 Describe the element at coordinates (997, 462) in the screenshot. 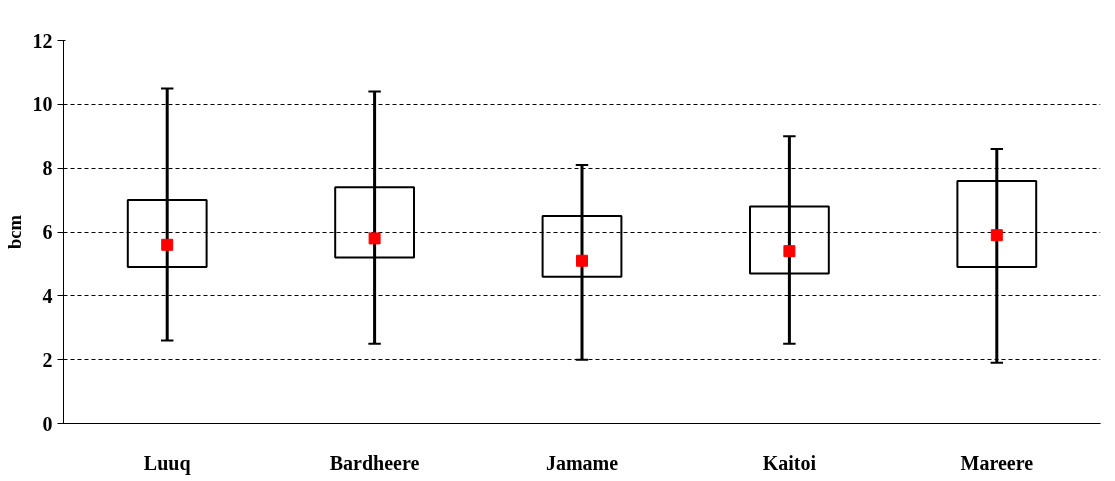

I see `x-tick-label: Mareere` at that location.